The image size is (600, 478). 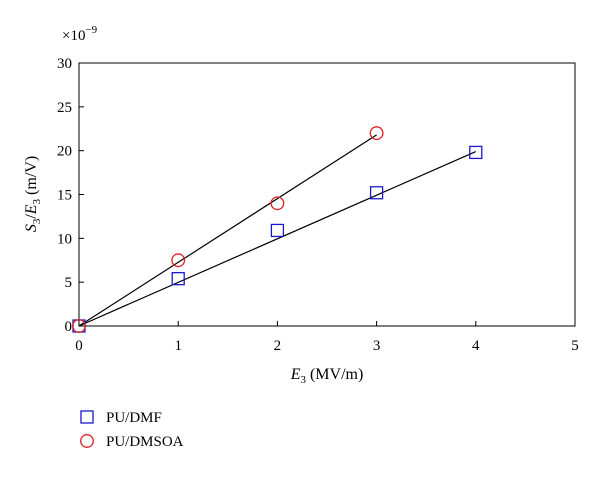 I want to click on legend-label-pu-dmsoa: PU/DMSOA, so click(x=145, y=442).